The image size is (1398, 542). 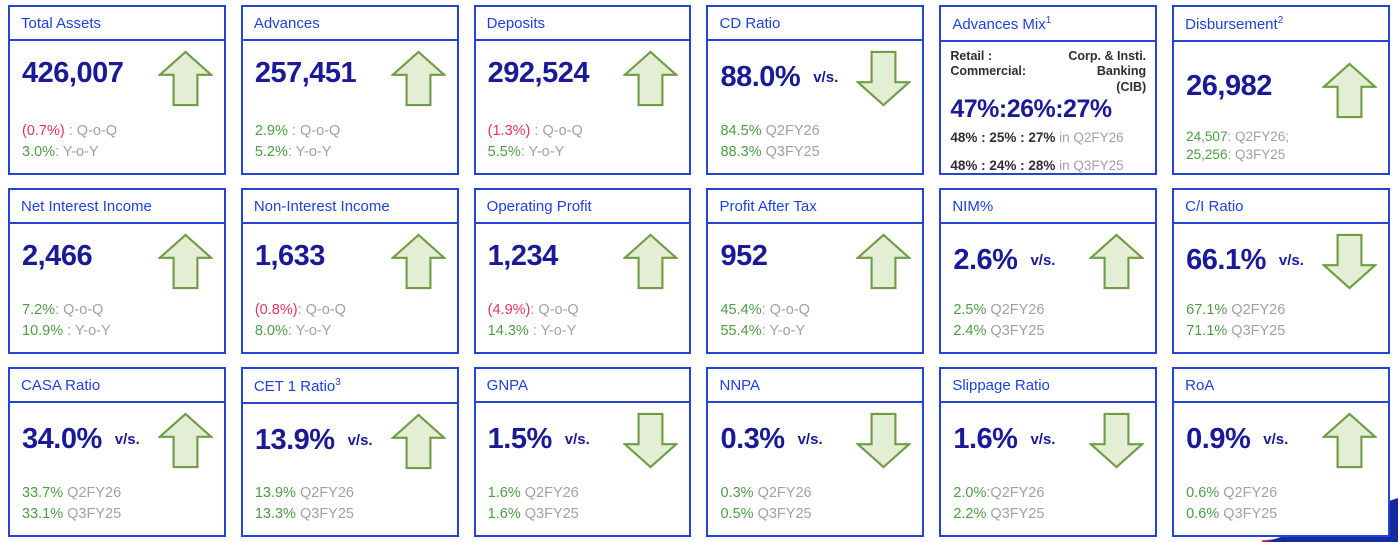 I want to click on big-value: 34.0%, so click(x=62, y=438).